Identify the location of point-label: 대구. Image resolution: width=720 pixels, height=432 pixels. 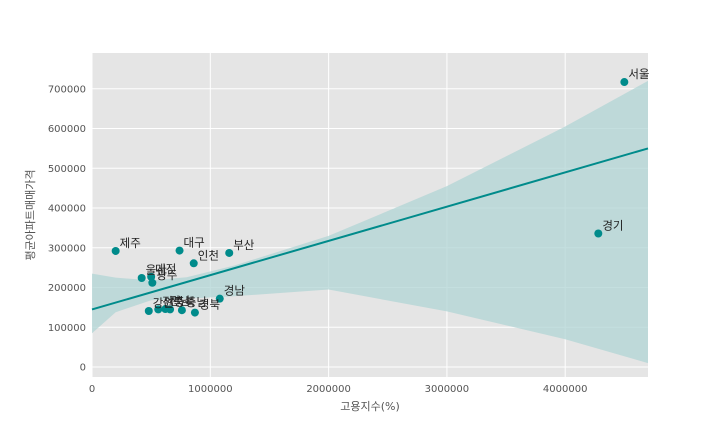
(194, 243).